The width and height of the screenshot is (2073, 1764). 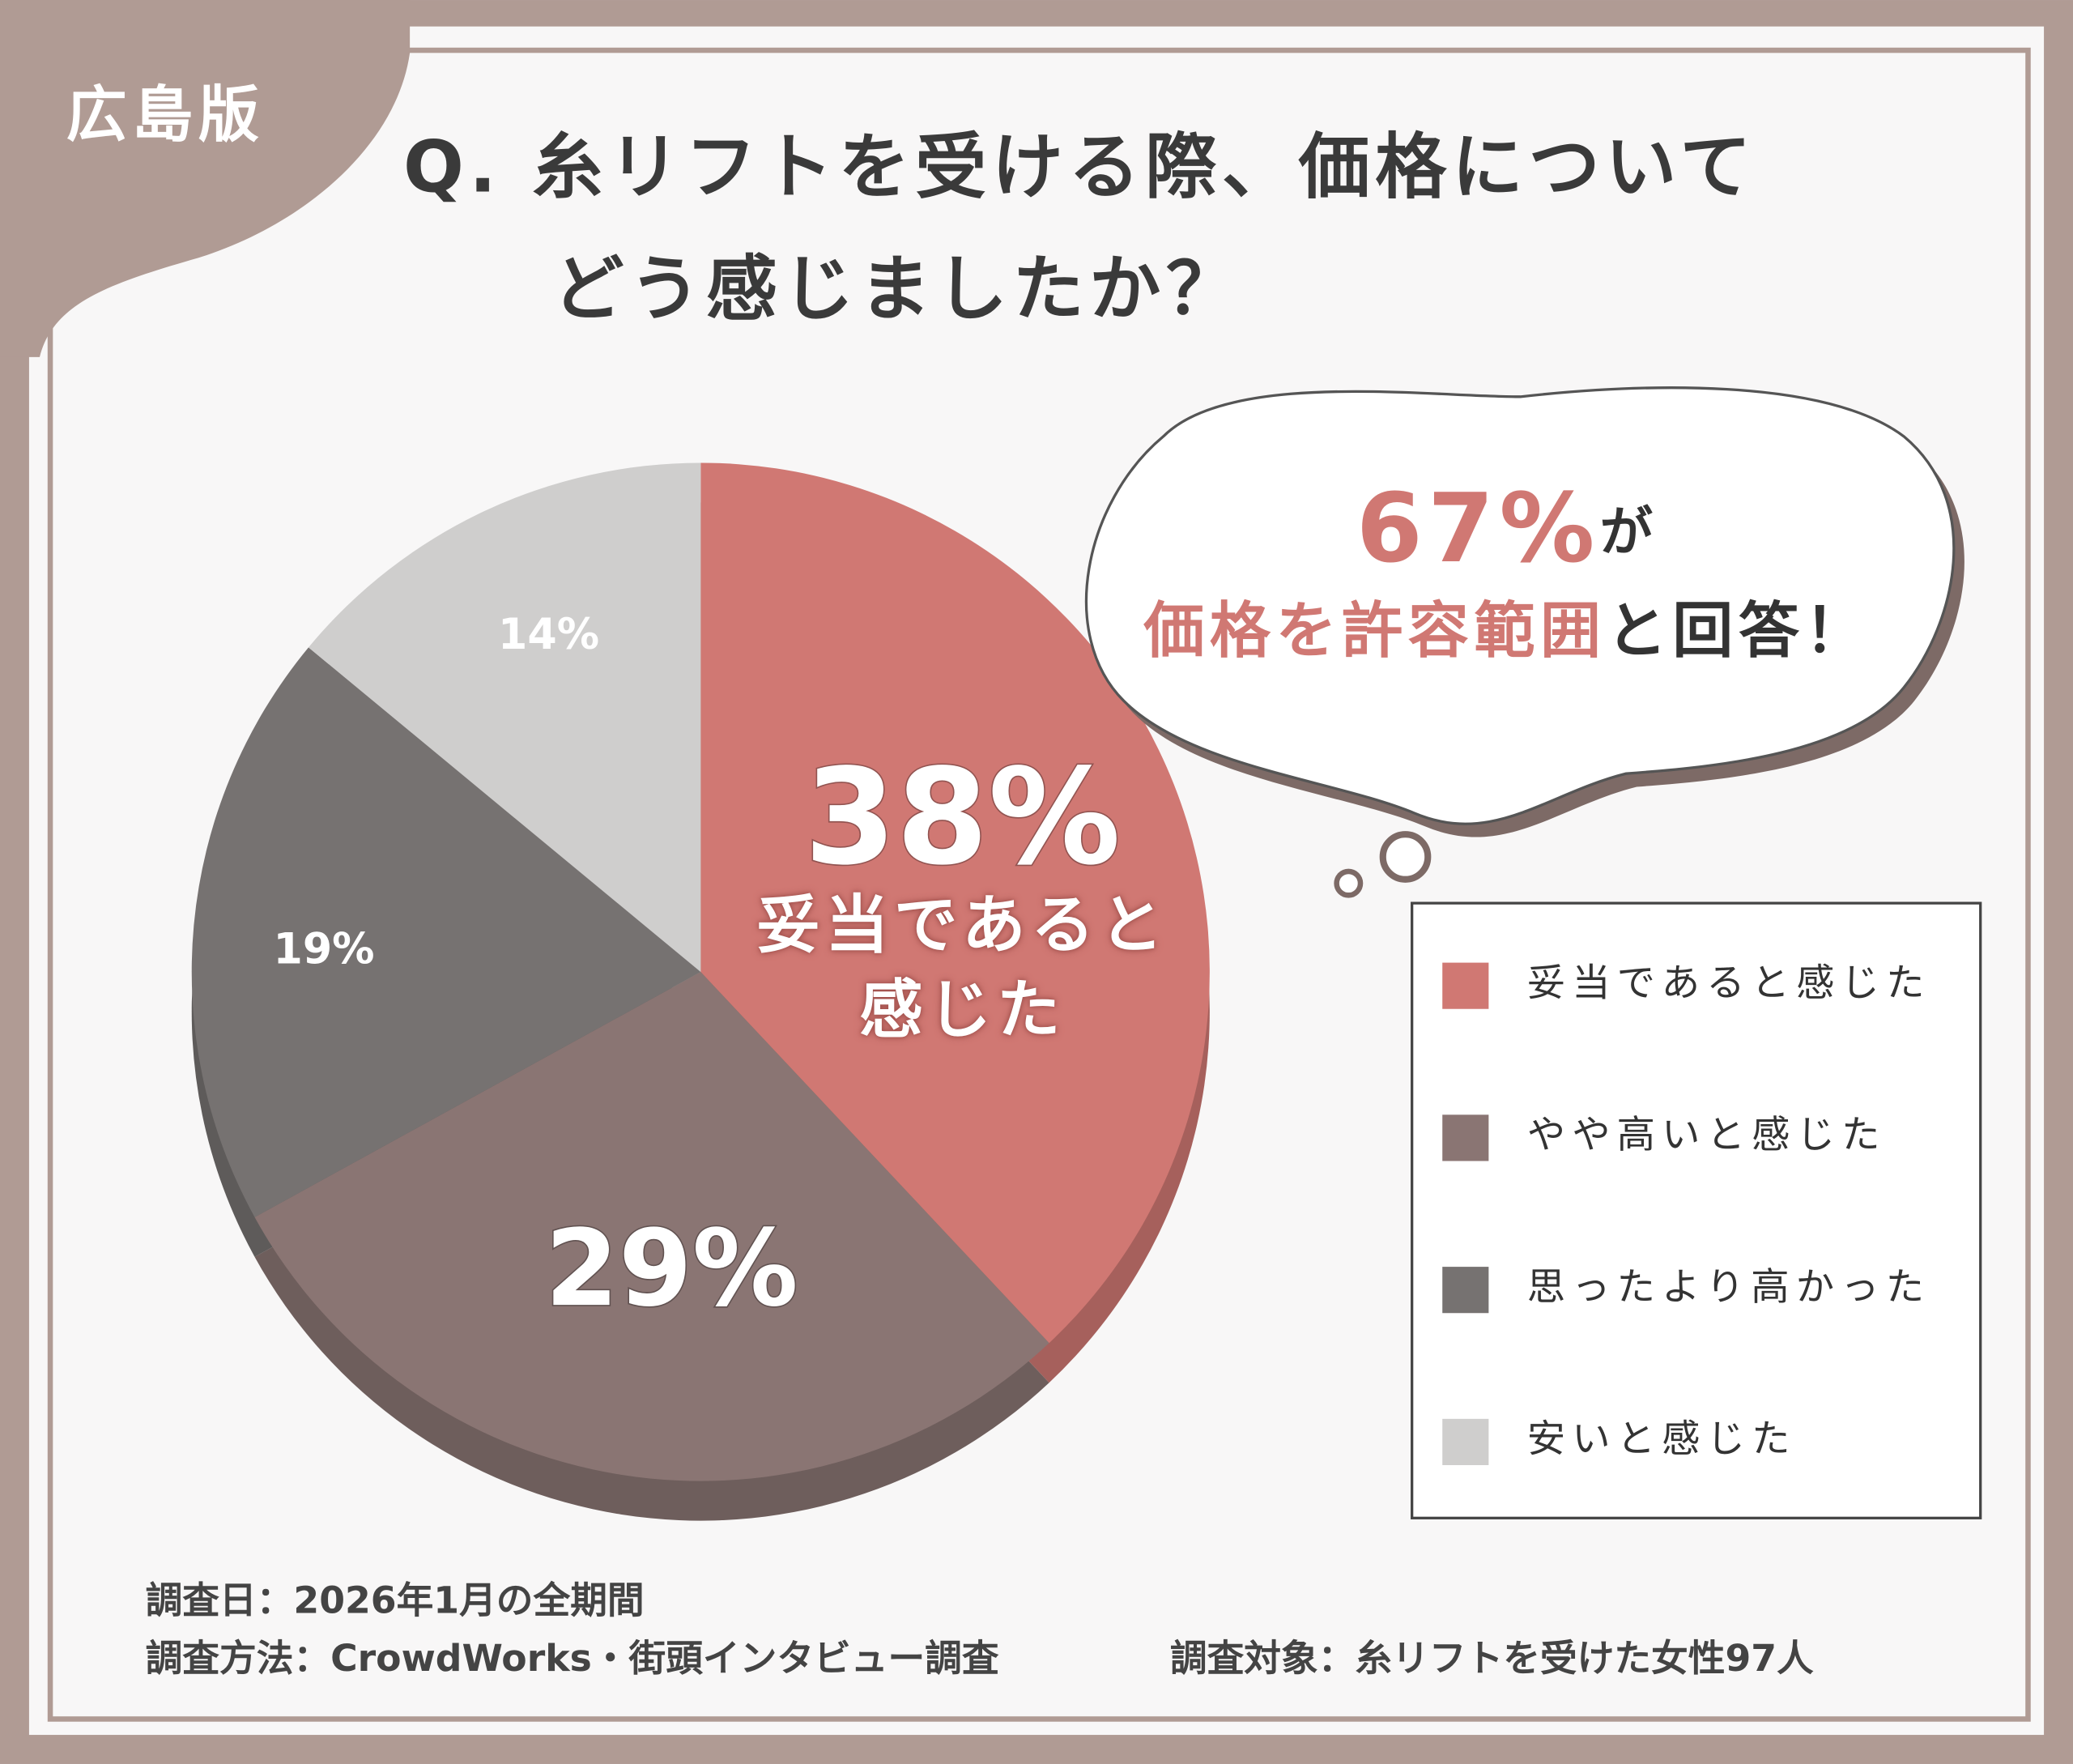 What do you see at coordinates (165, 114) in the screenshot?
I see `badge: 広島版` at bounding box center [165, 114].